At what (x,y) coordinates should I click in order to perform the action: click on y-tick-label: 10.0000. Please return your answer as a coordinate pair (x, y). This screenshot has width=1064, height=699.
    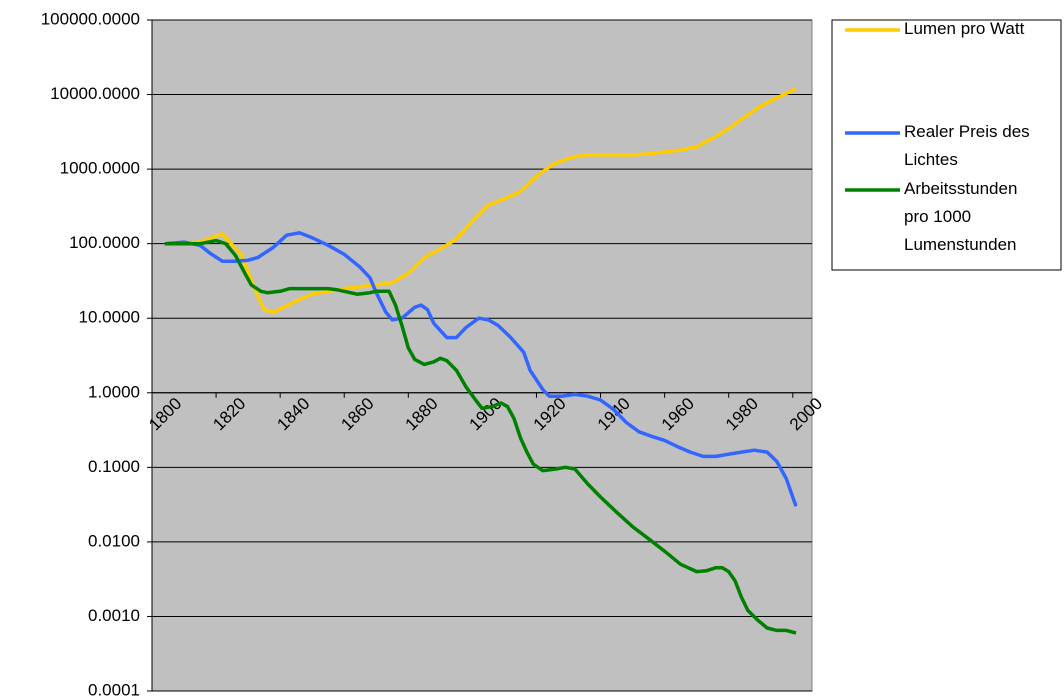
    Looking at the image, I should click on (109, 317).